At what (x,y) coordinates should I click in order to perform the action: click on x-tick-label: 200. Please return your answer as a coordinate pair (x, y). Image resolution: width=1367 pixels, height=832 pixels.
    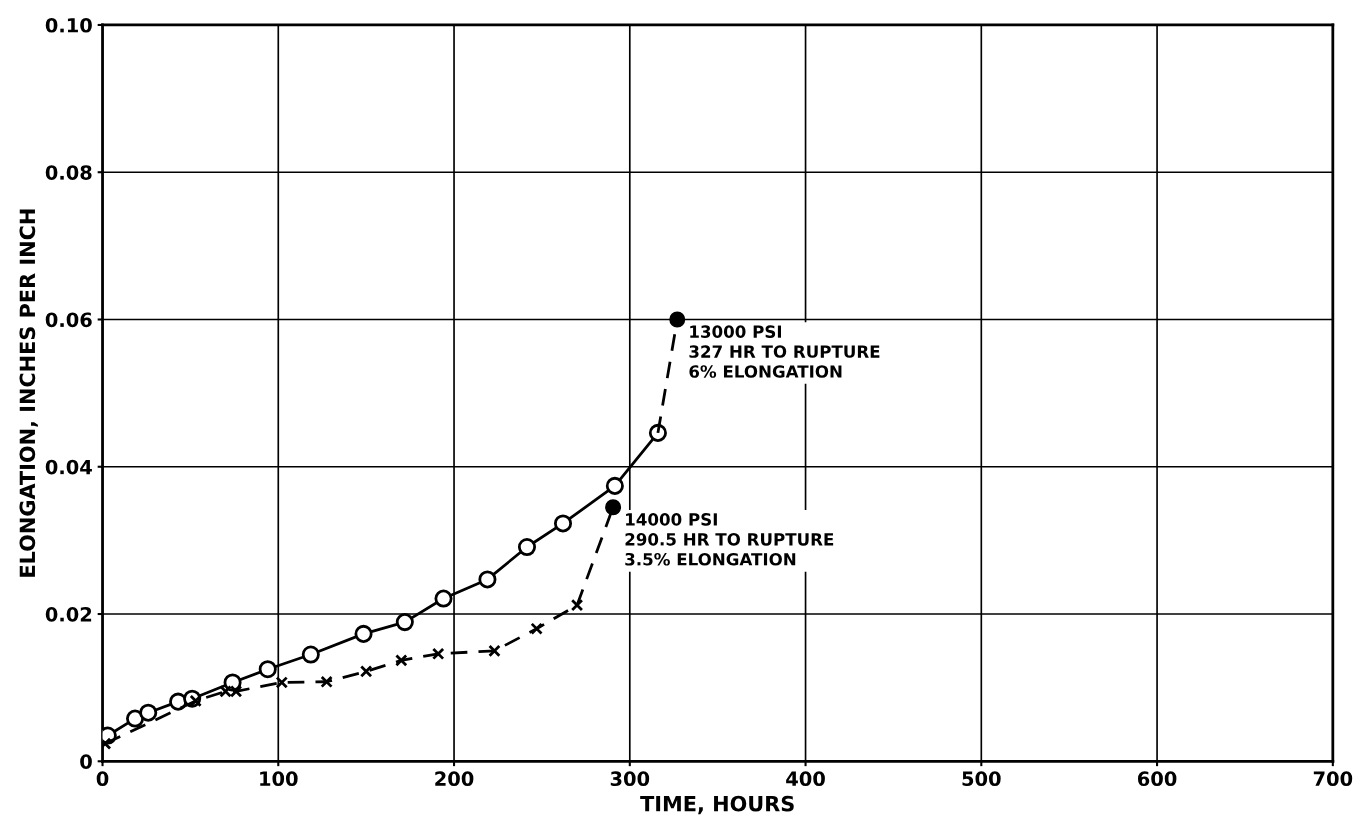
    Looking at the image, I should click on (454, 779).